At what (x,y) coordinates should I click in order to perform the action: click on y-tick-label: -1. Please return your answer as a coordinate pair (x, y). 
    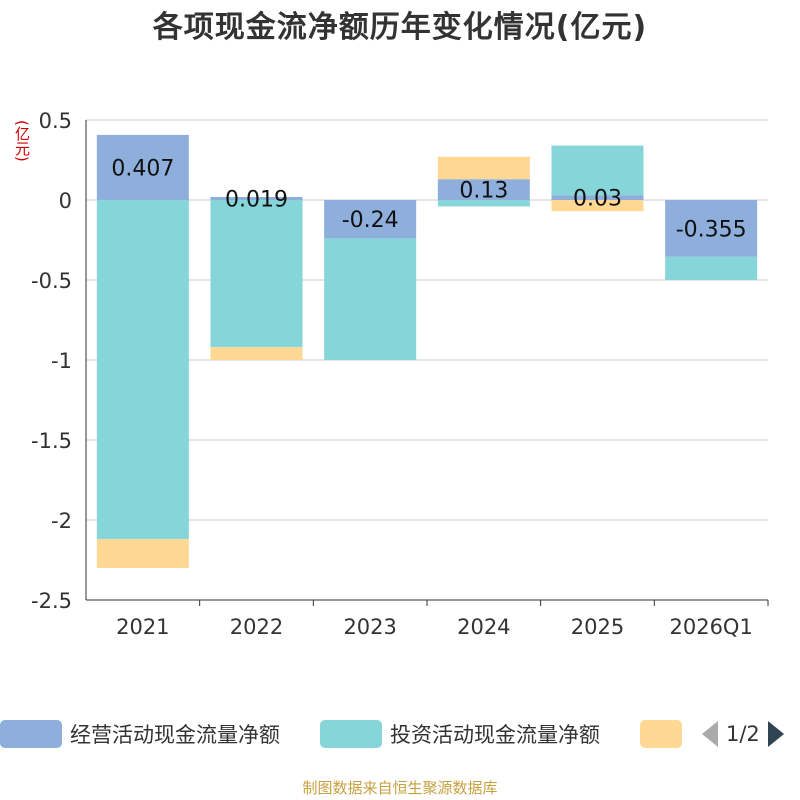
    Looking at the image, I should click on (61, 361).